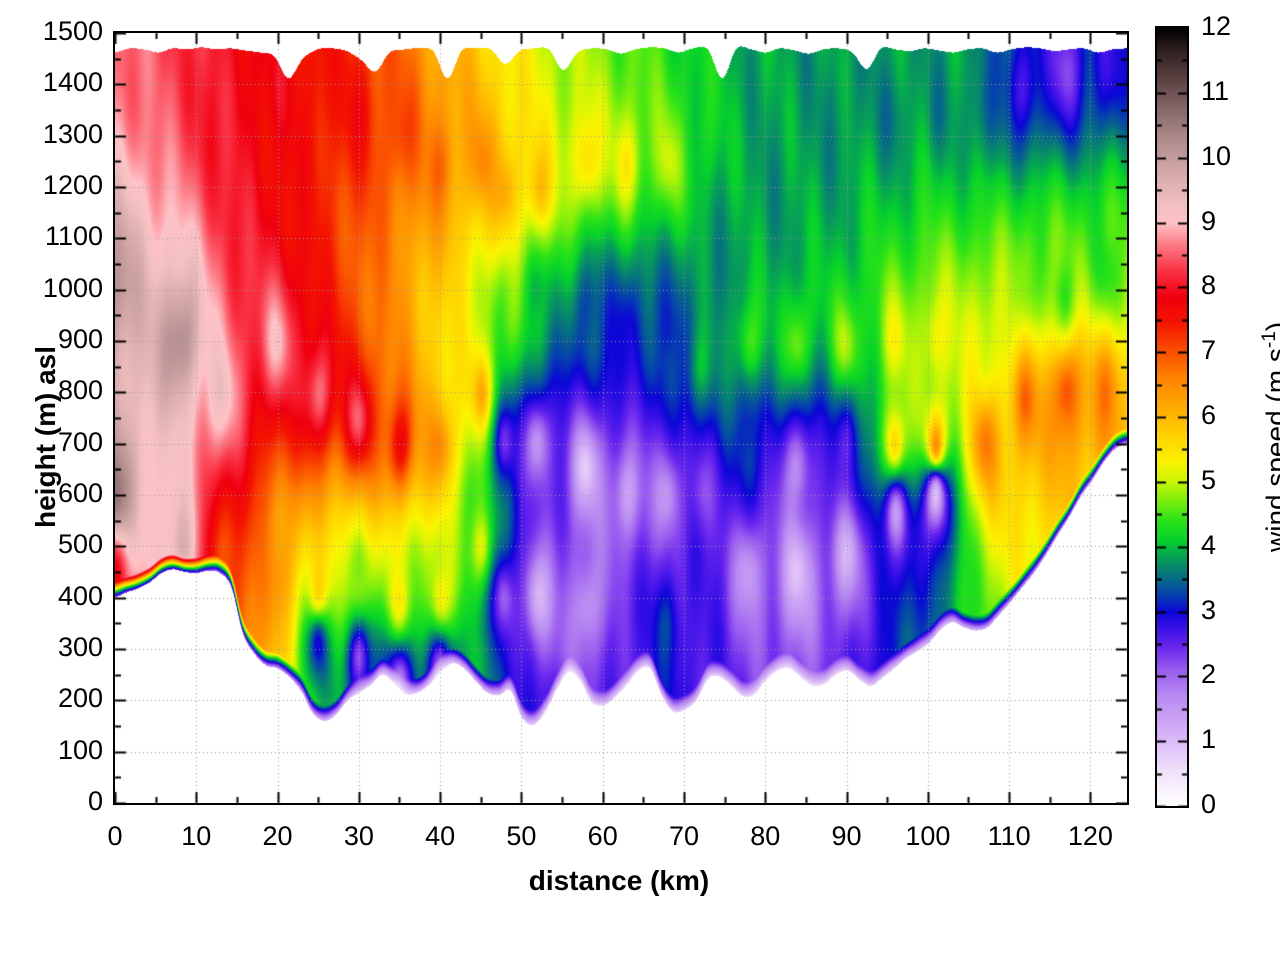  What do you see at coordinates (196, 836) in the screenshot?
I see `x-tick-label: 10` at bounding box center [196, 836].